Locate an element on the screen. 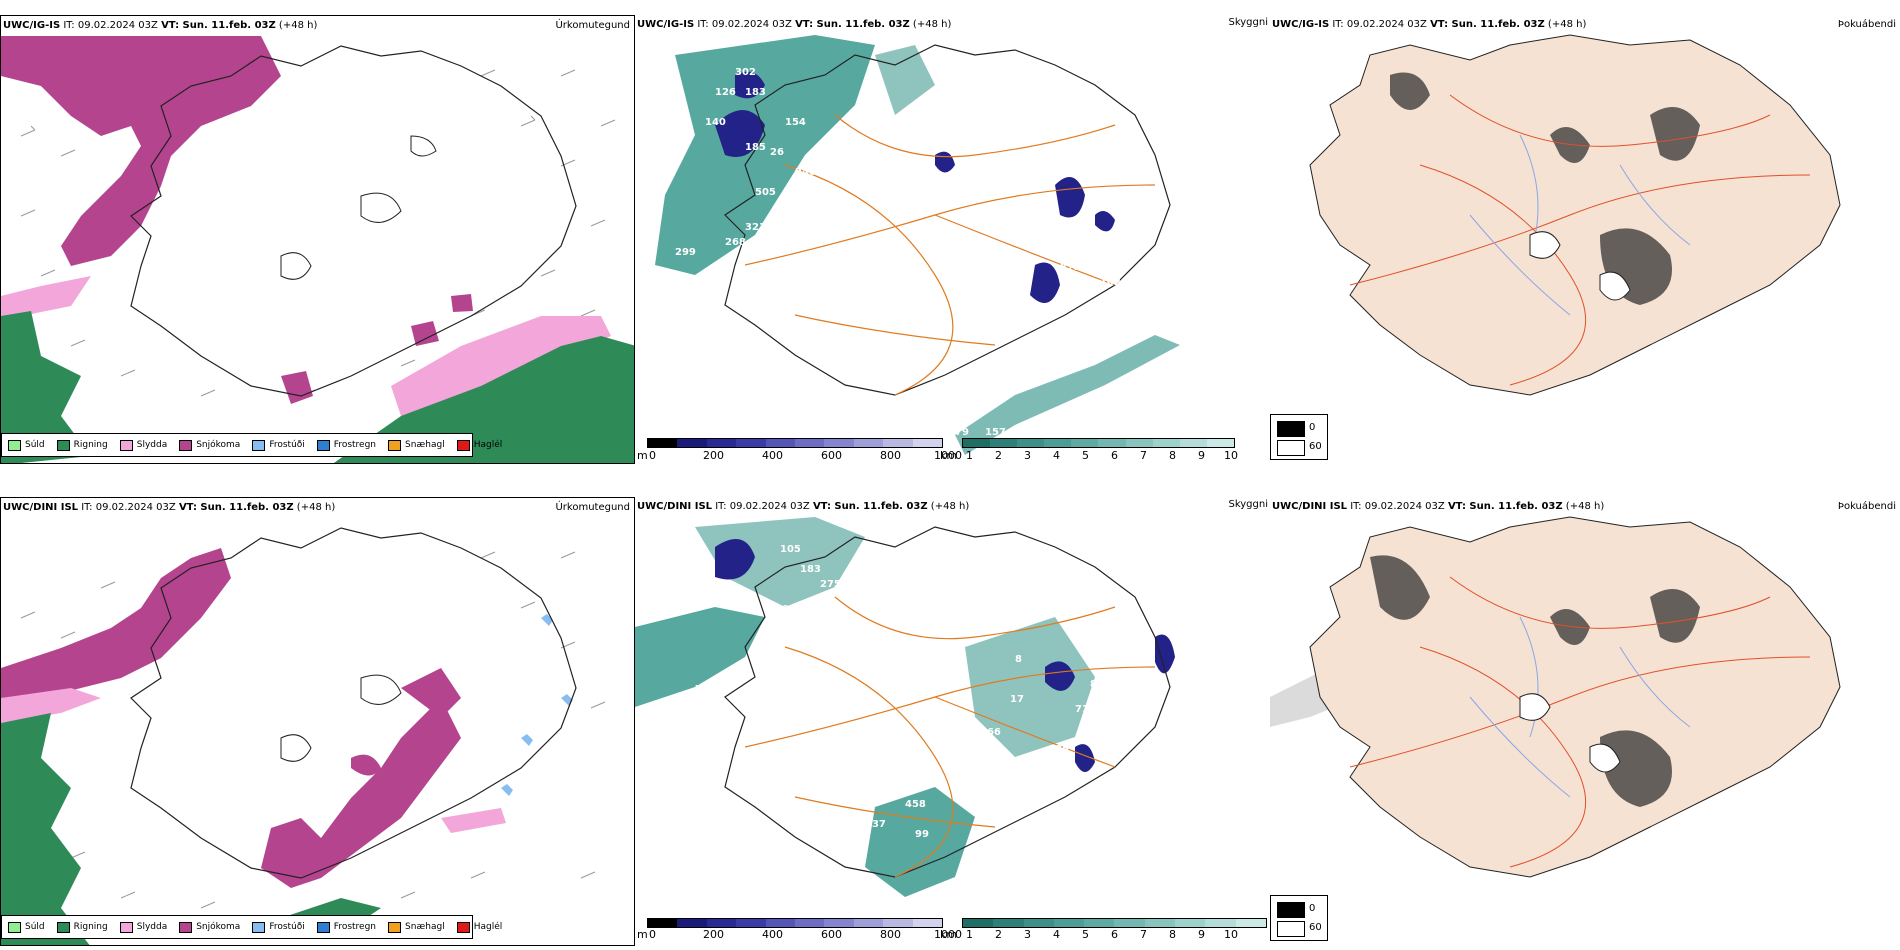 The width and height of the screenshot is (1900, 950). visibility-value-label: 93 is located at coordinates (1022, 212).